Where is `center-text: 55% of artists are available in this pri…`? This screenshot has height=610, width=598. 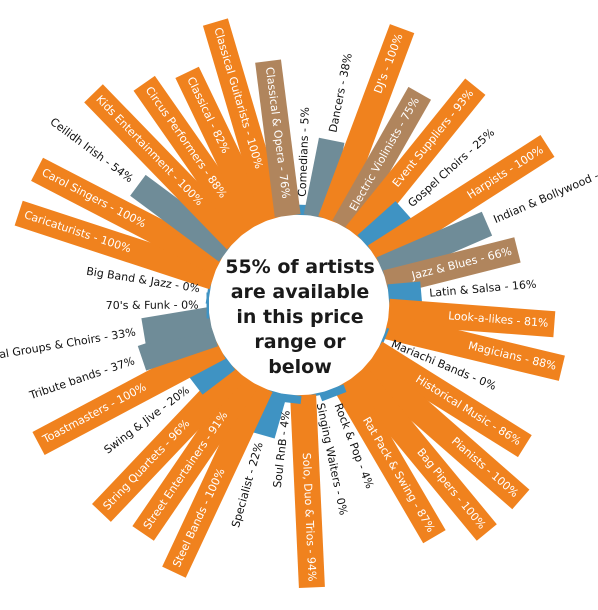
center-text: 55% of artists are available in this pri… is located at coordinates (300, 317).